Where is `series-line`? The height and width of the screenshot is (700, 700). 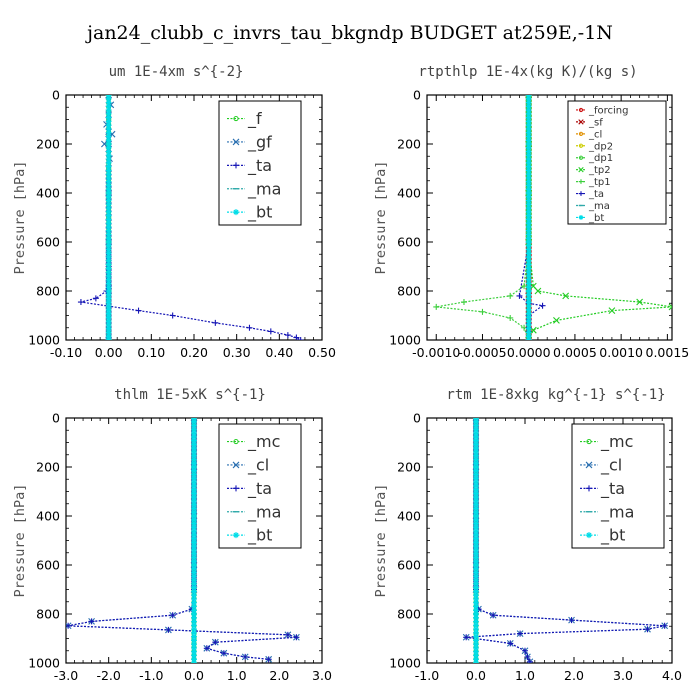
series-line is located at coordinates (483, 217).